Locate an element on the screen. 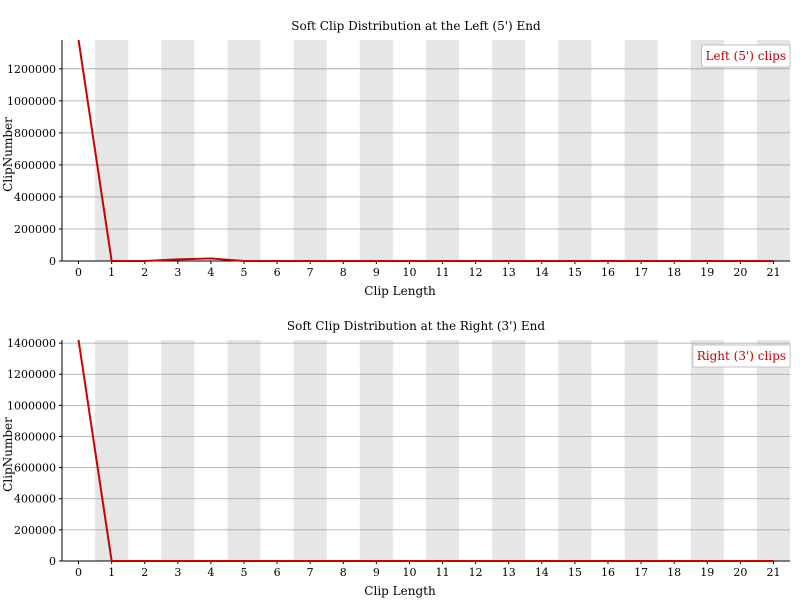  legend-entry: Left (5') clips is located at coordinates (746, 56).